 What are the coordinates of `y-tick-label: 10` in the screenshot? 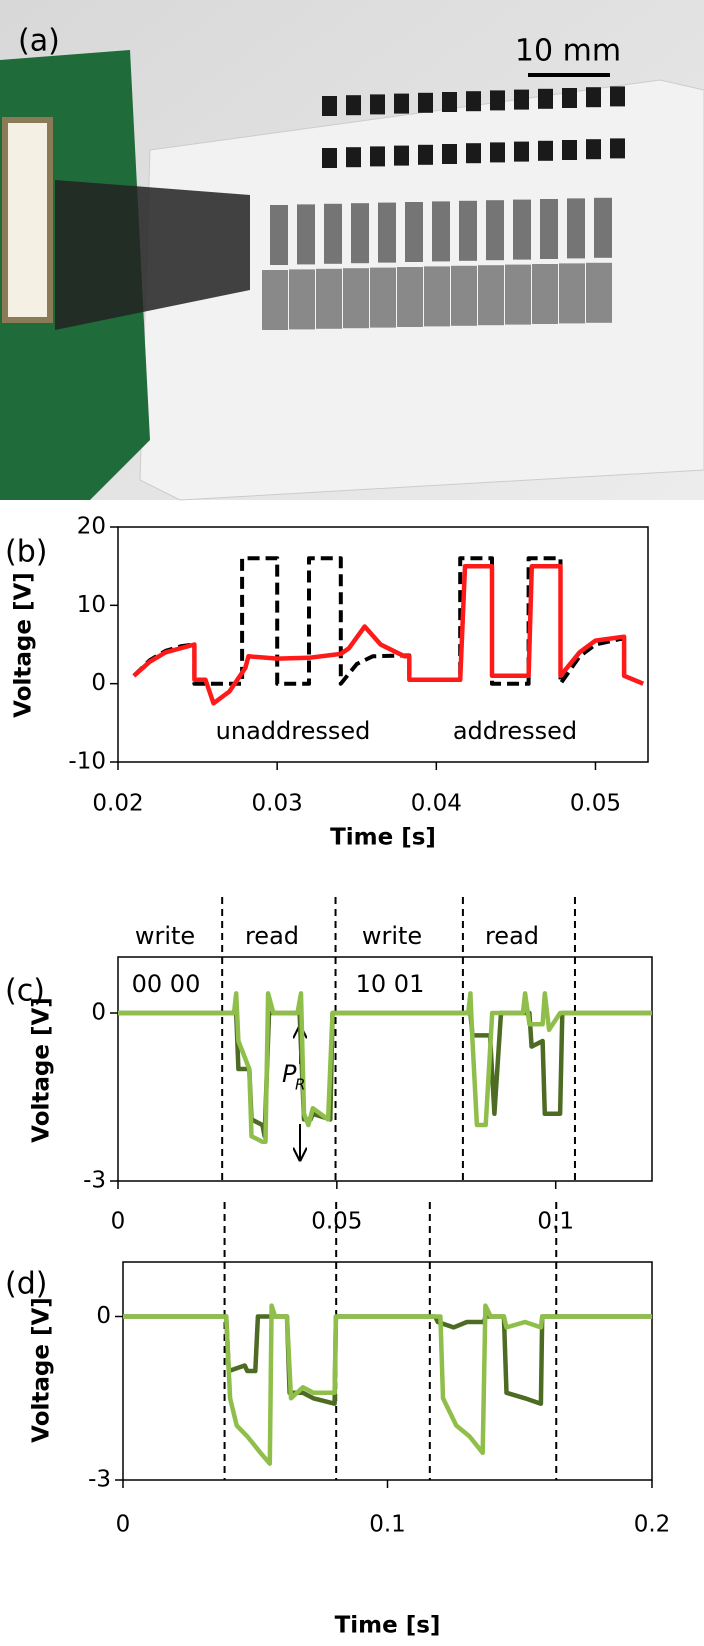 It's located at (91, 605).